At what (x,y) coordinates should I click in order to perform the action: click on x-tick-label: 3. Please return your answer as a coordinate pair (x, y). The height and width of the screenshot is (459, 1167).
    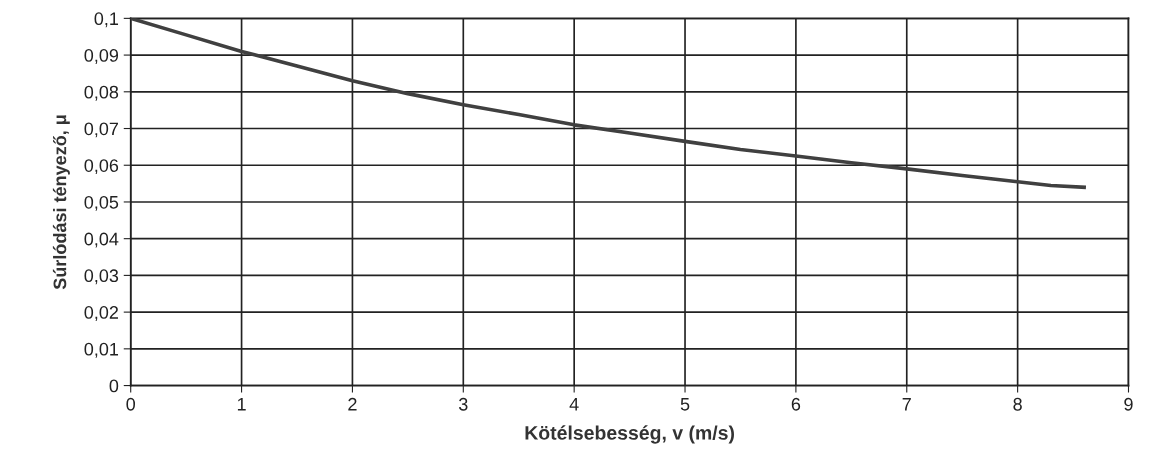
    Looking at the image, I should click on (463, 404).